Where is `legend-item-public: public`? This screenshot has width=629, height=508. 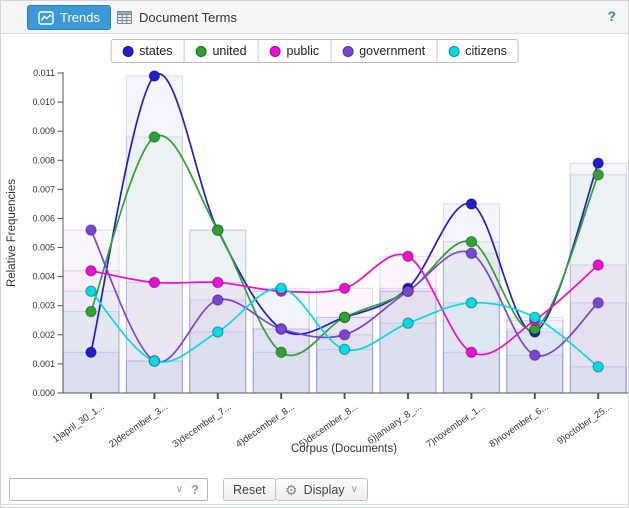
legend-item-public: public is located at coordinates (294, 51).